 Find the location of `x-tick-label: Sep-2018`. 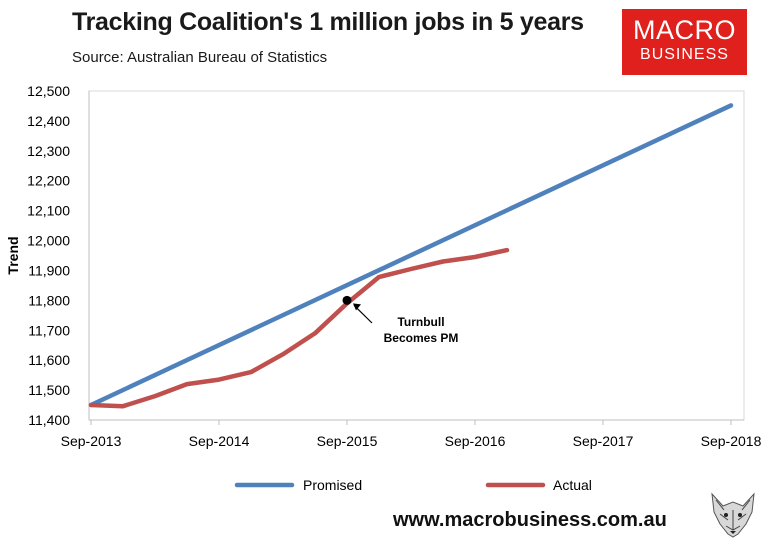

x-tick-label: Sep-2018 is located at coordinates (731, 441).